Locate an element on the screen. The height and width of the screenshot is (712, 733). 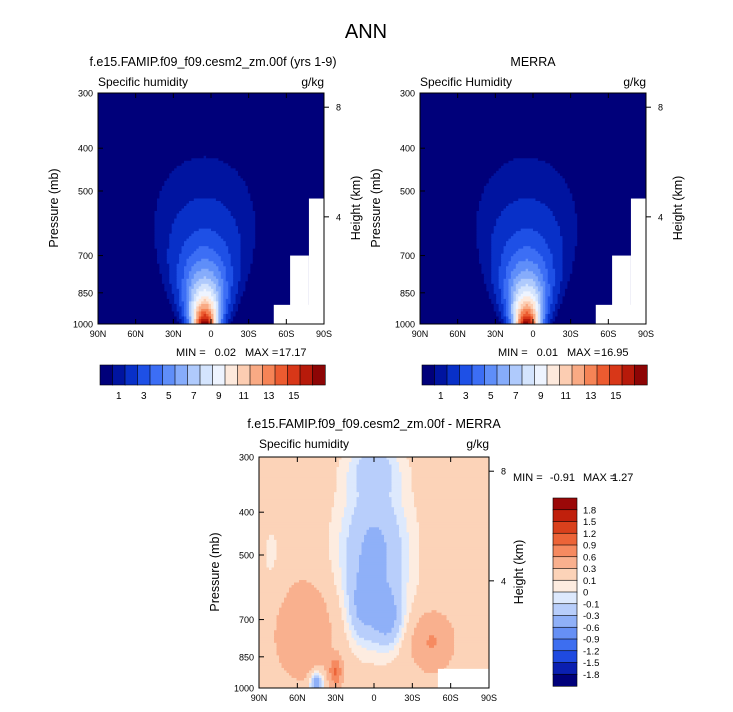
colorbar: 1 3 5 7 9 11 13 15 is located at coordinates (534, 383).